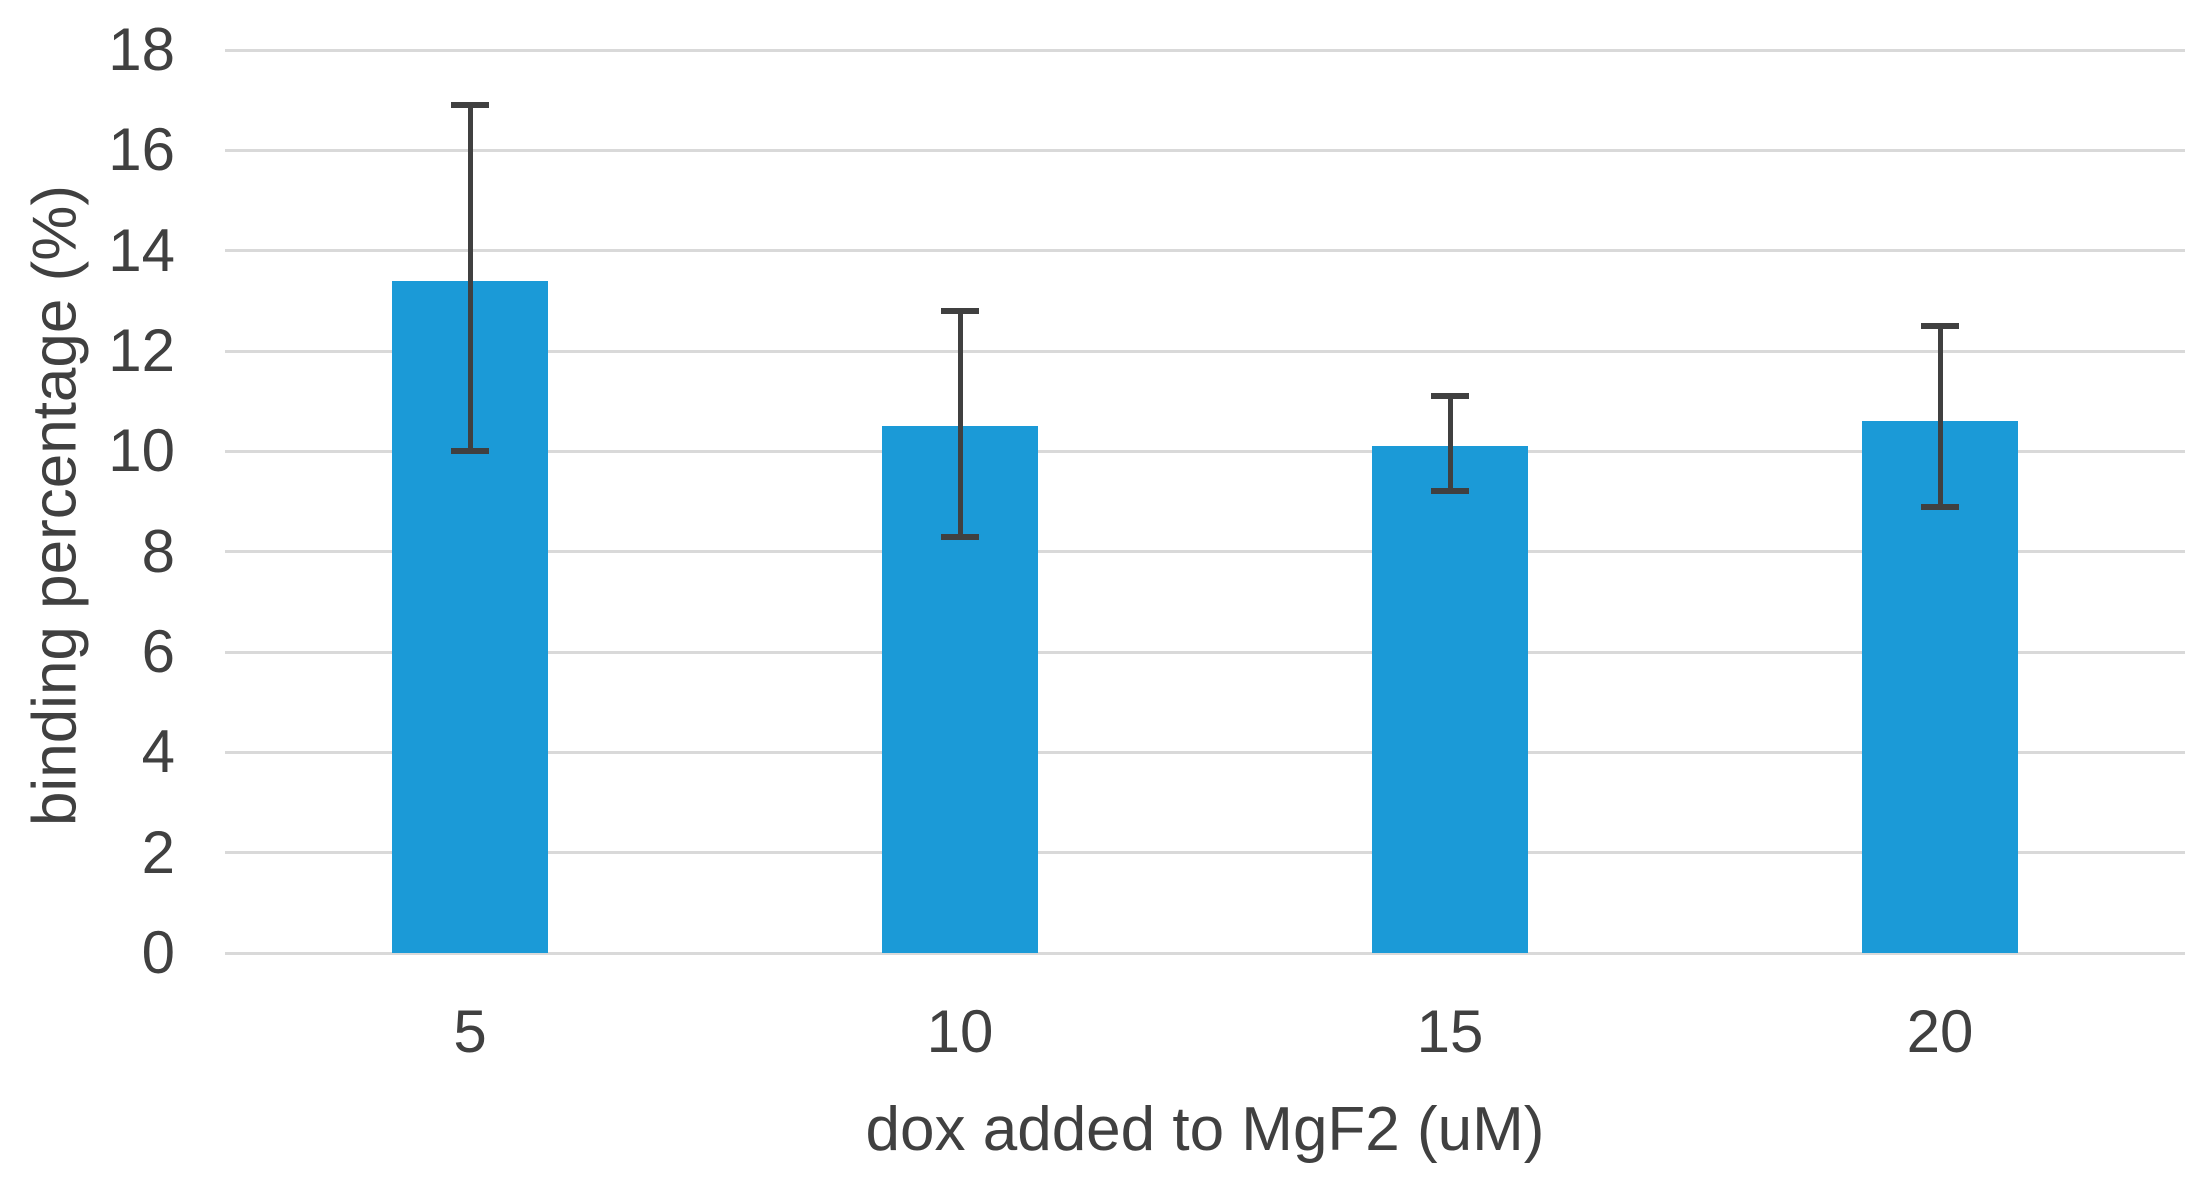  Describe the element at coordinates (141, 350) in the screenshot. I see `y-tick-label: 12` at that location.